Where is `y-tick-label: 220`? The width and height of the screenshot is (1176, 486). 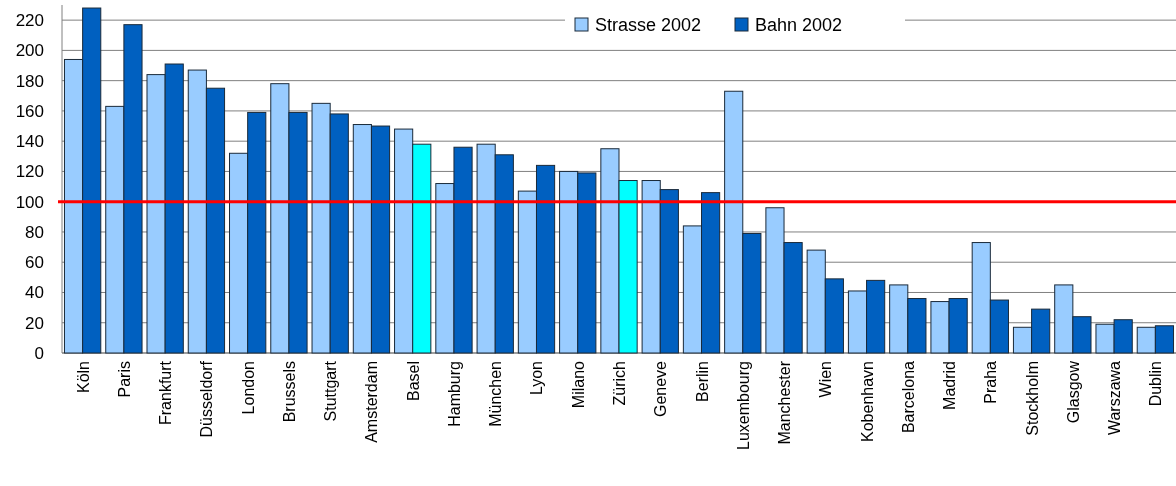
y-tick-label: 220 is located at coordinates (29, 21).